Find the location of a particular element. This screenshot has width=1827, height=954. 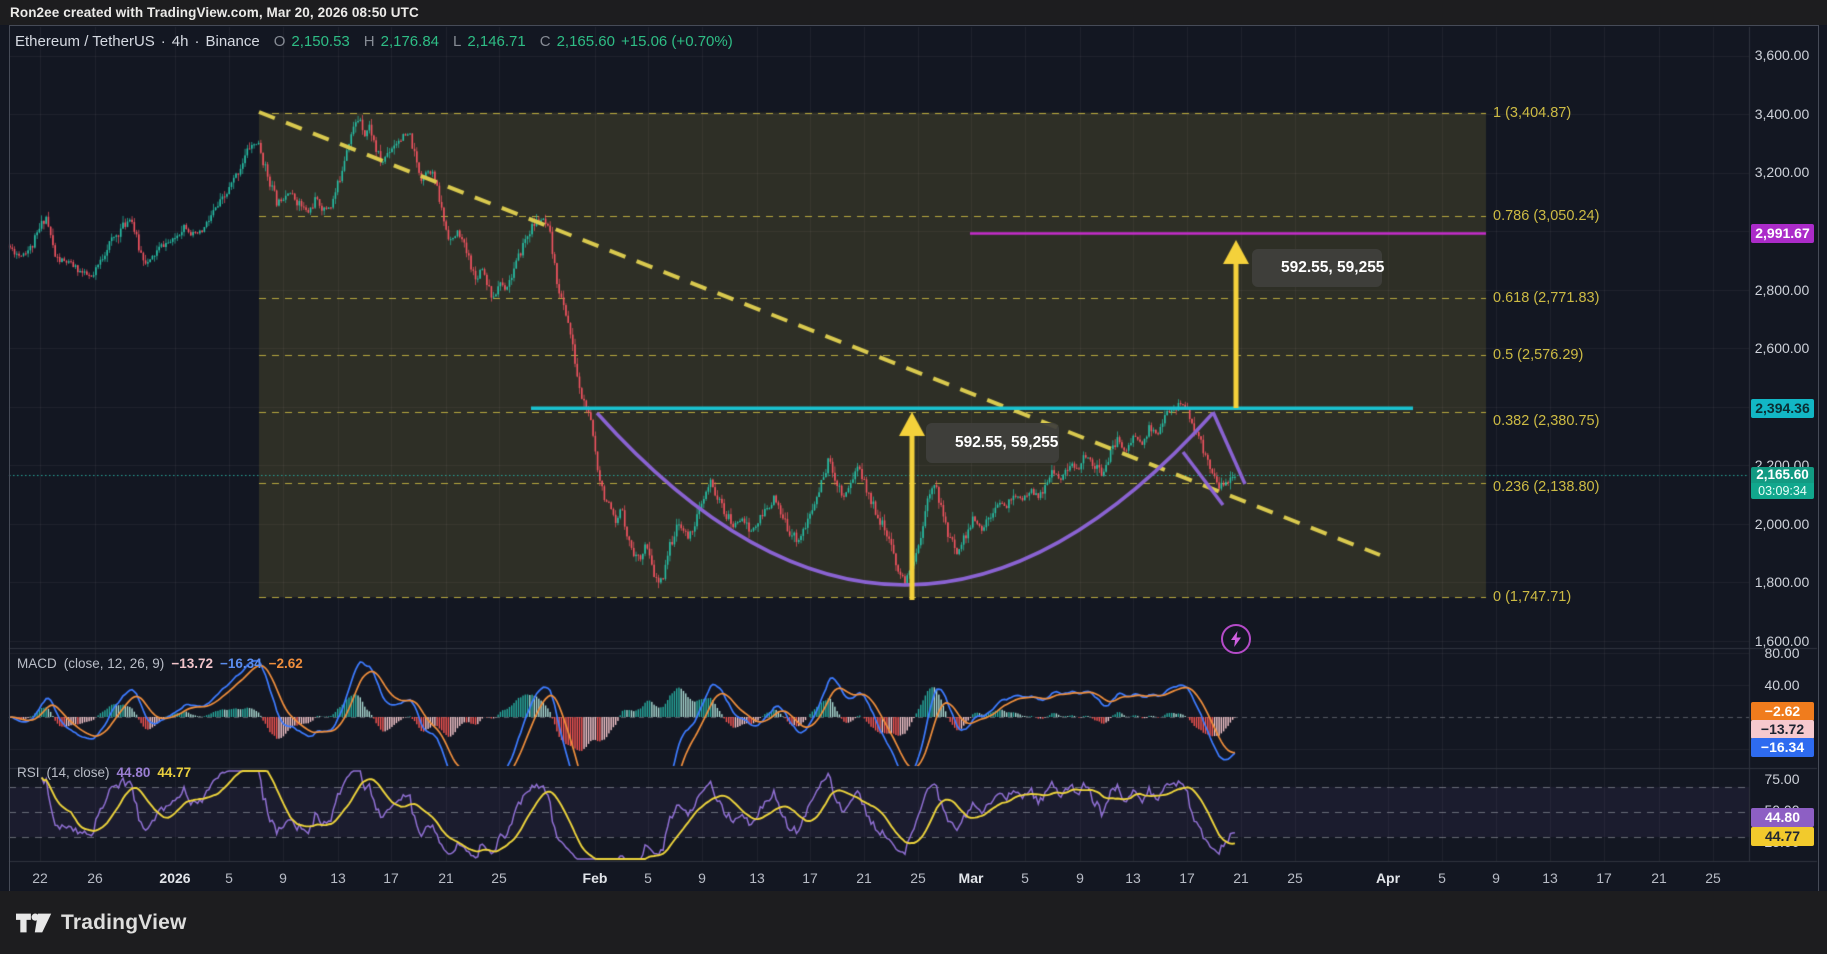

time-axis-label: Mar is located at coordinates (971, 878).